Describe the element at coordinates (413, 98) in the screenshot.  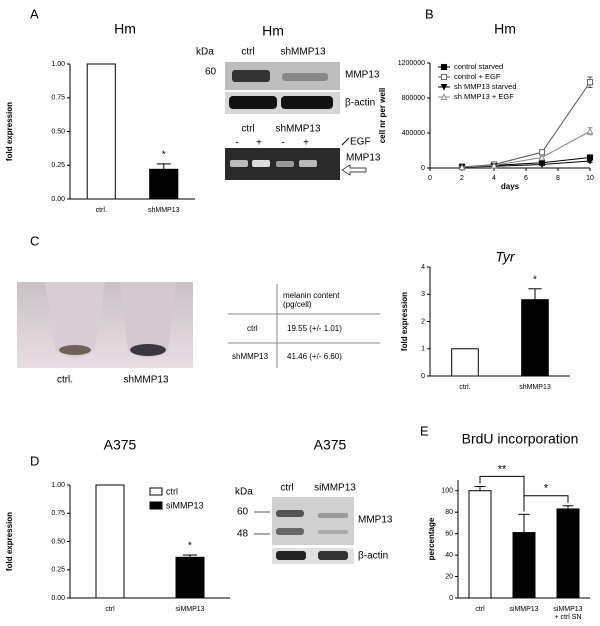
I see `y-tick-label: 800000` at that location.